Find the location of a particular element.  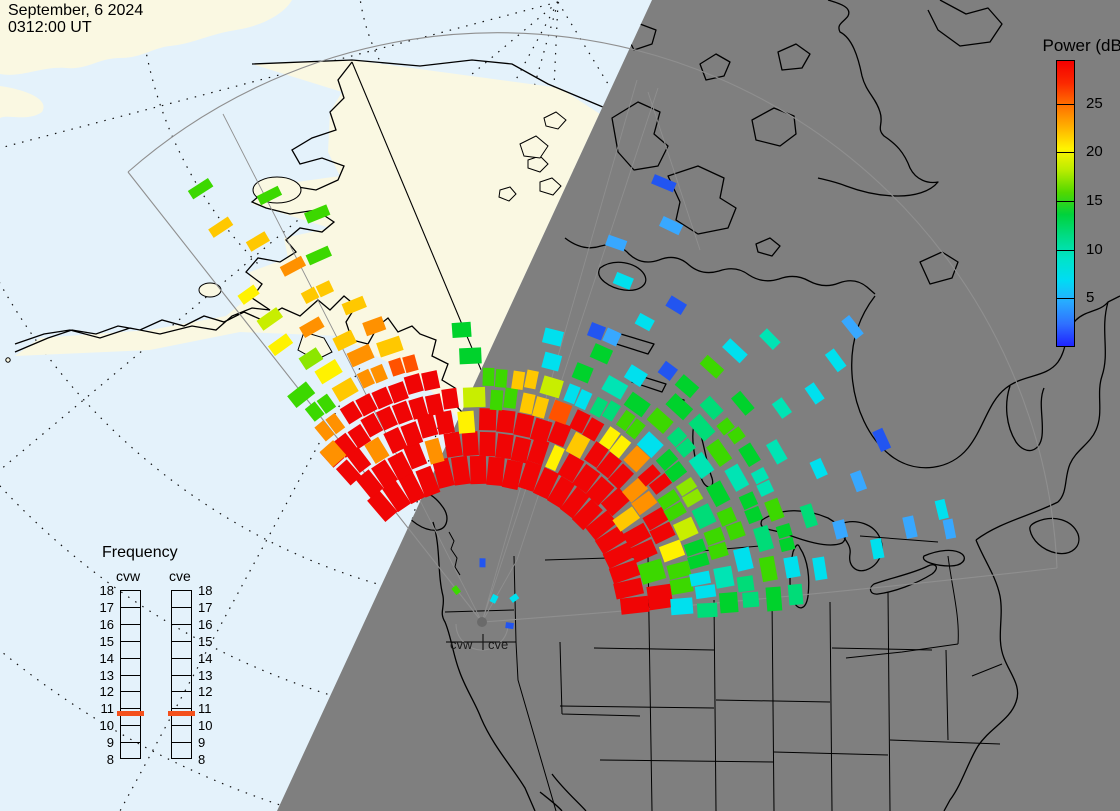

frequency-scale-cvw is located at coordinates (130, 674).